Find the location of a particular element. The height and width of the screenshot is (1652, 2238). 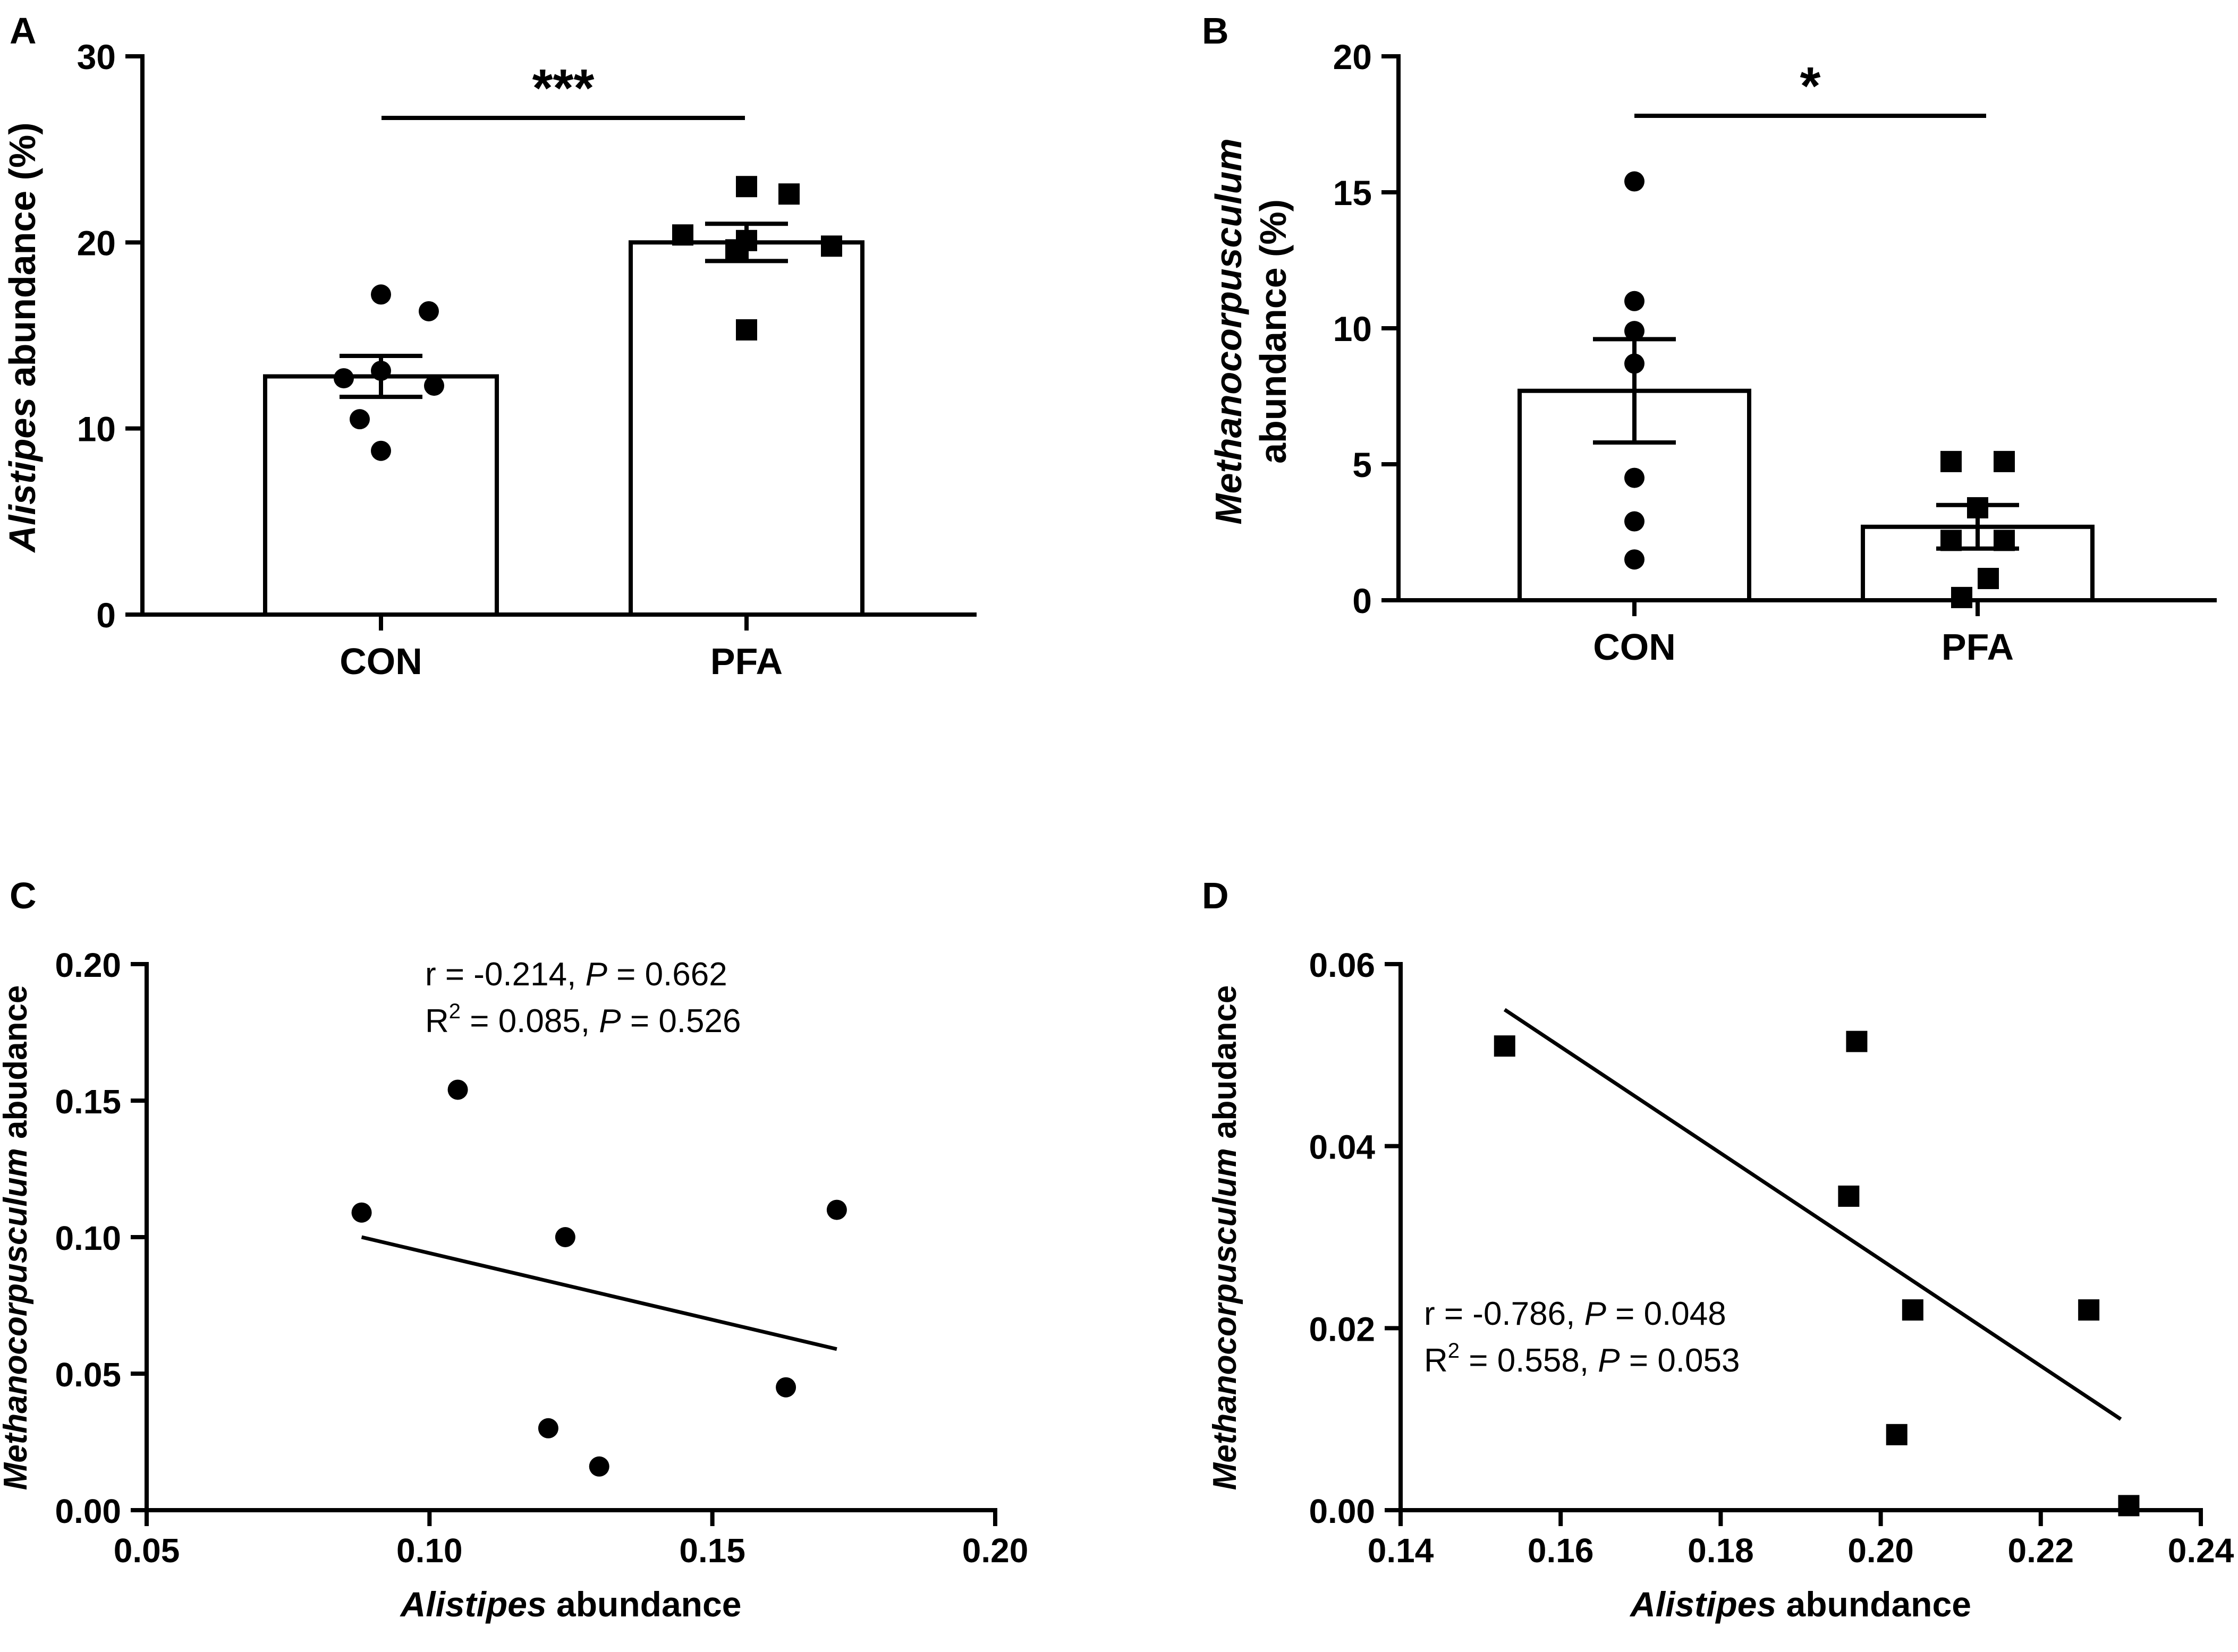

panel-label-a: A is located at coordinates (23, 31).